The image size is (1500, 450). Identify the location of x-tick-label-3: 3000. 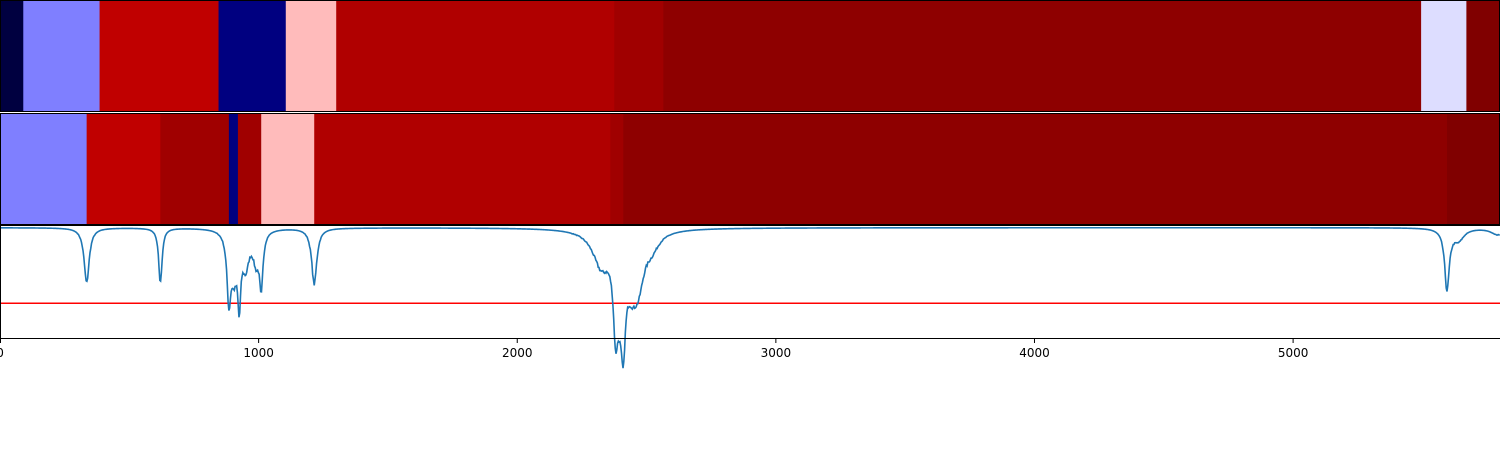
(776, 353).